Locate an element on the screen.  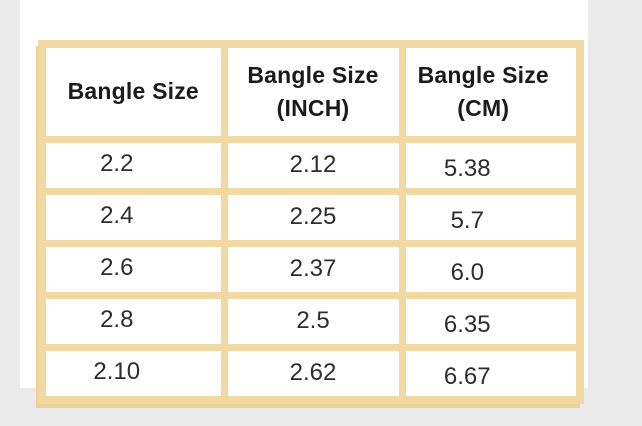
size-cell: 2.10 is located at coordinates (133, 374).